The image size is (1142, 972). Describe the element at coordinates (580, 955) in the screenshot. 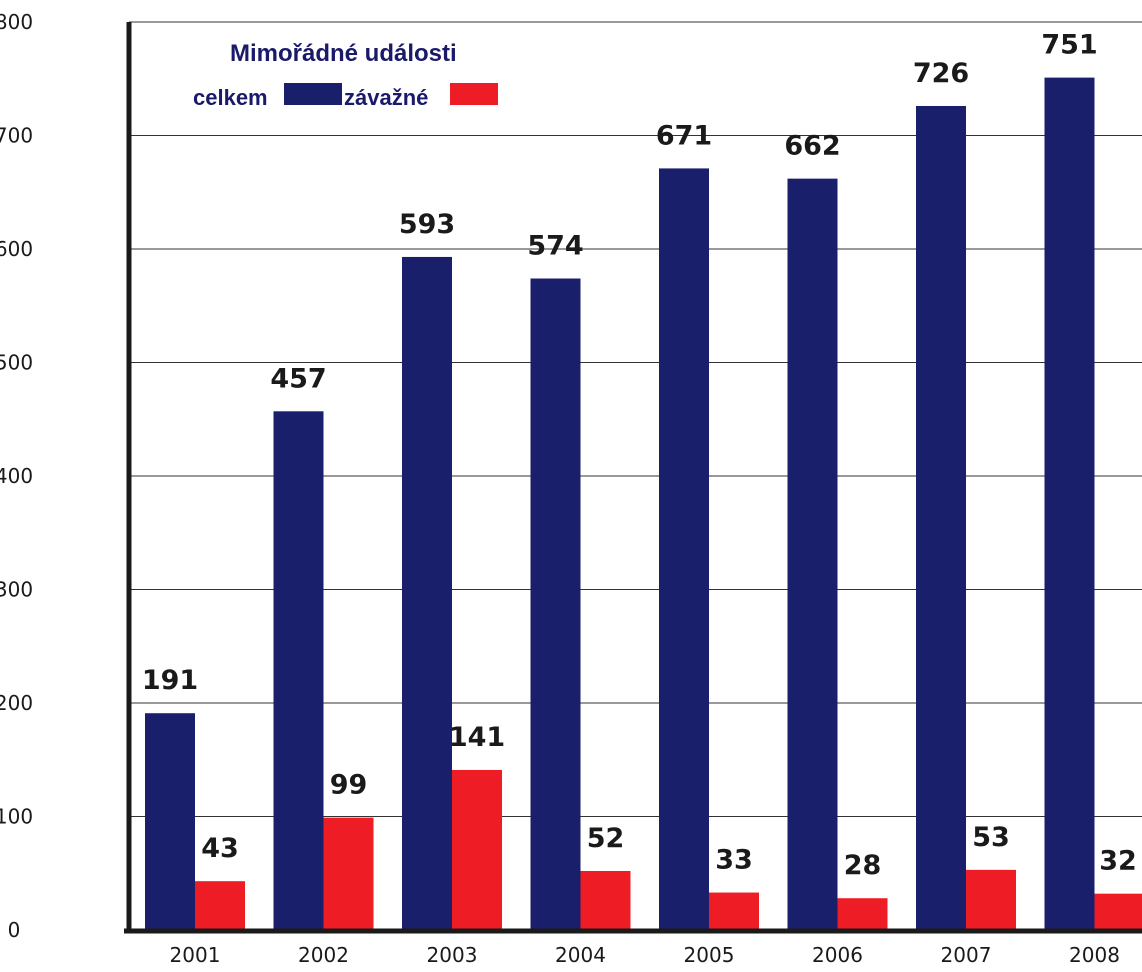

I see `x-tick-label: 2004` at that location.